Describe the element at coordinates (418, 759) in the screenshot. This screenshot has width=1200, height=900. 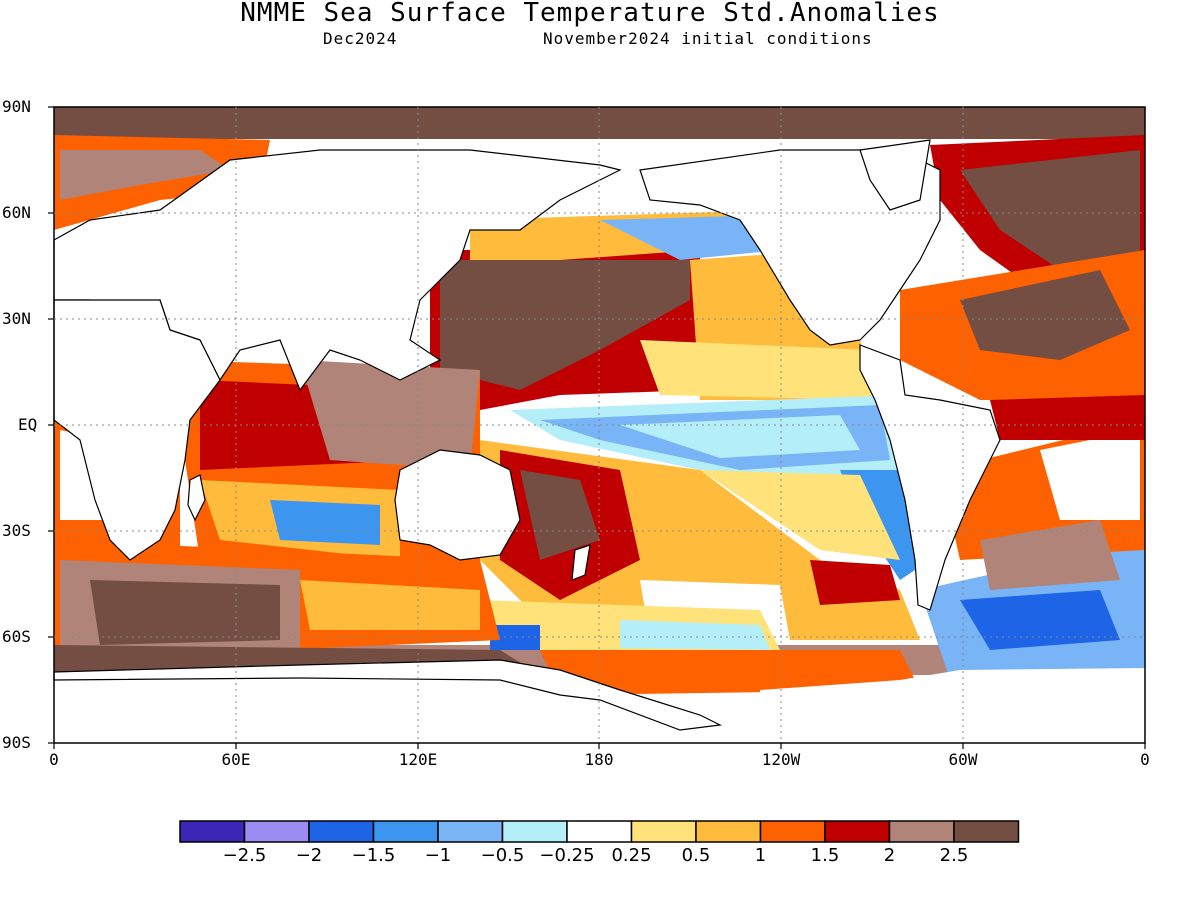
I see `lon-label-120e: 120E` at that location.